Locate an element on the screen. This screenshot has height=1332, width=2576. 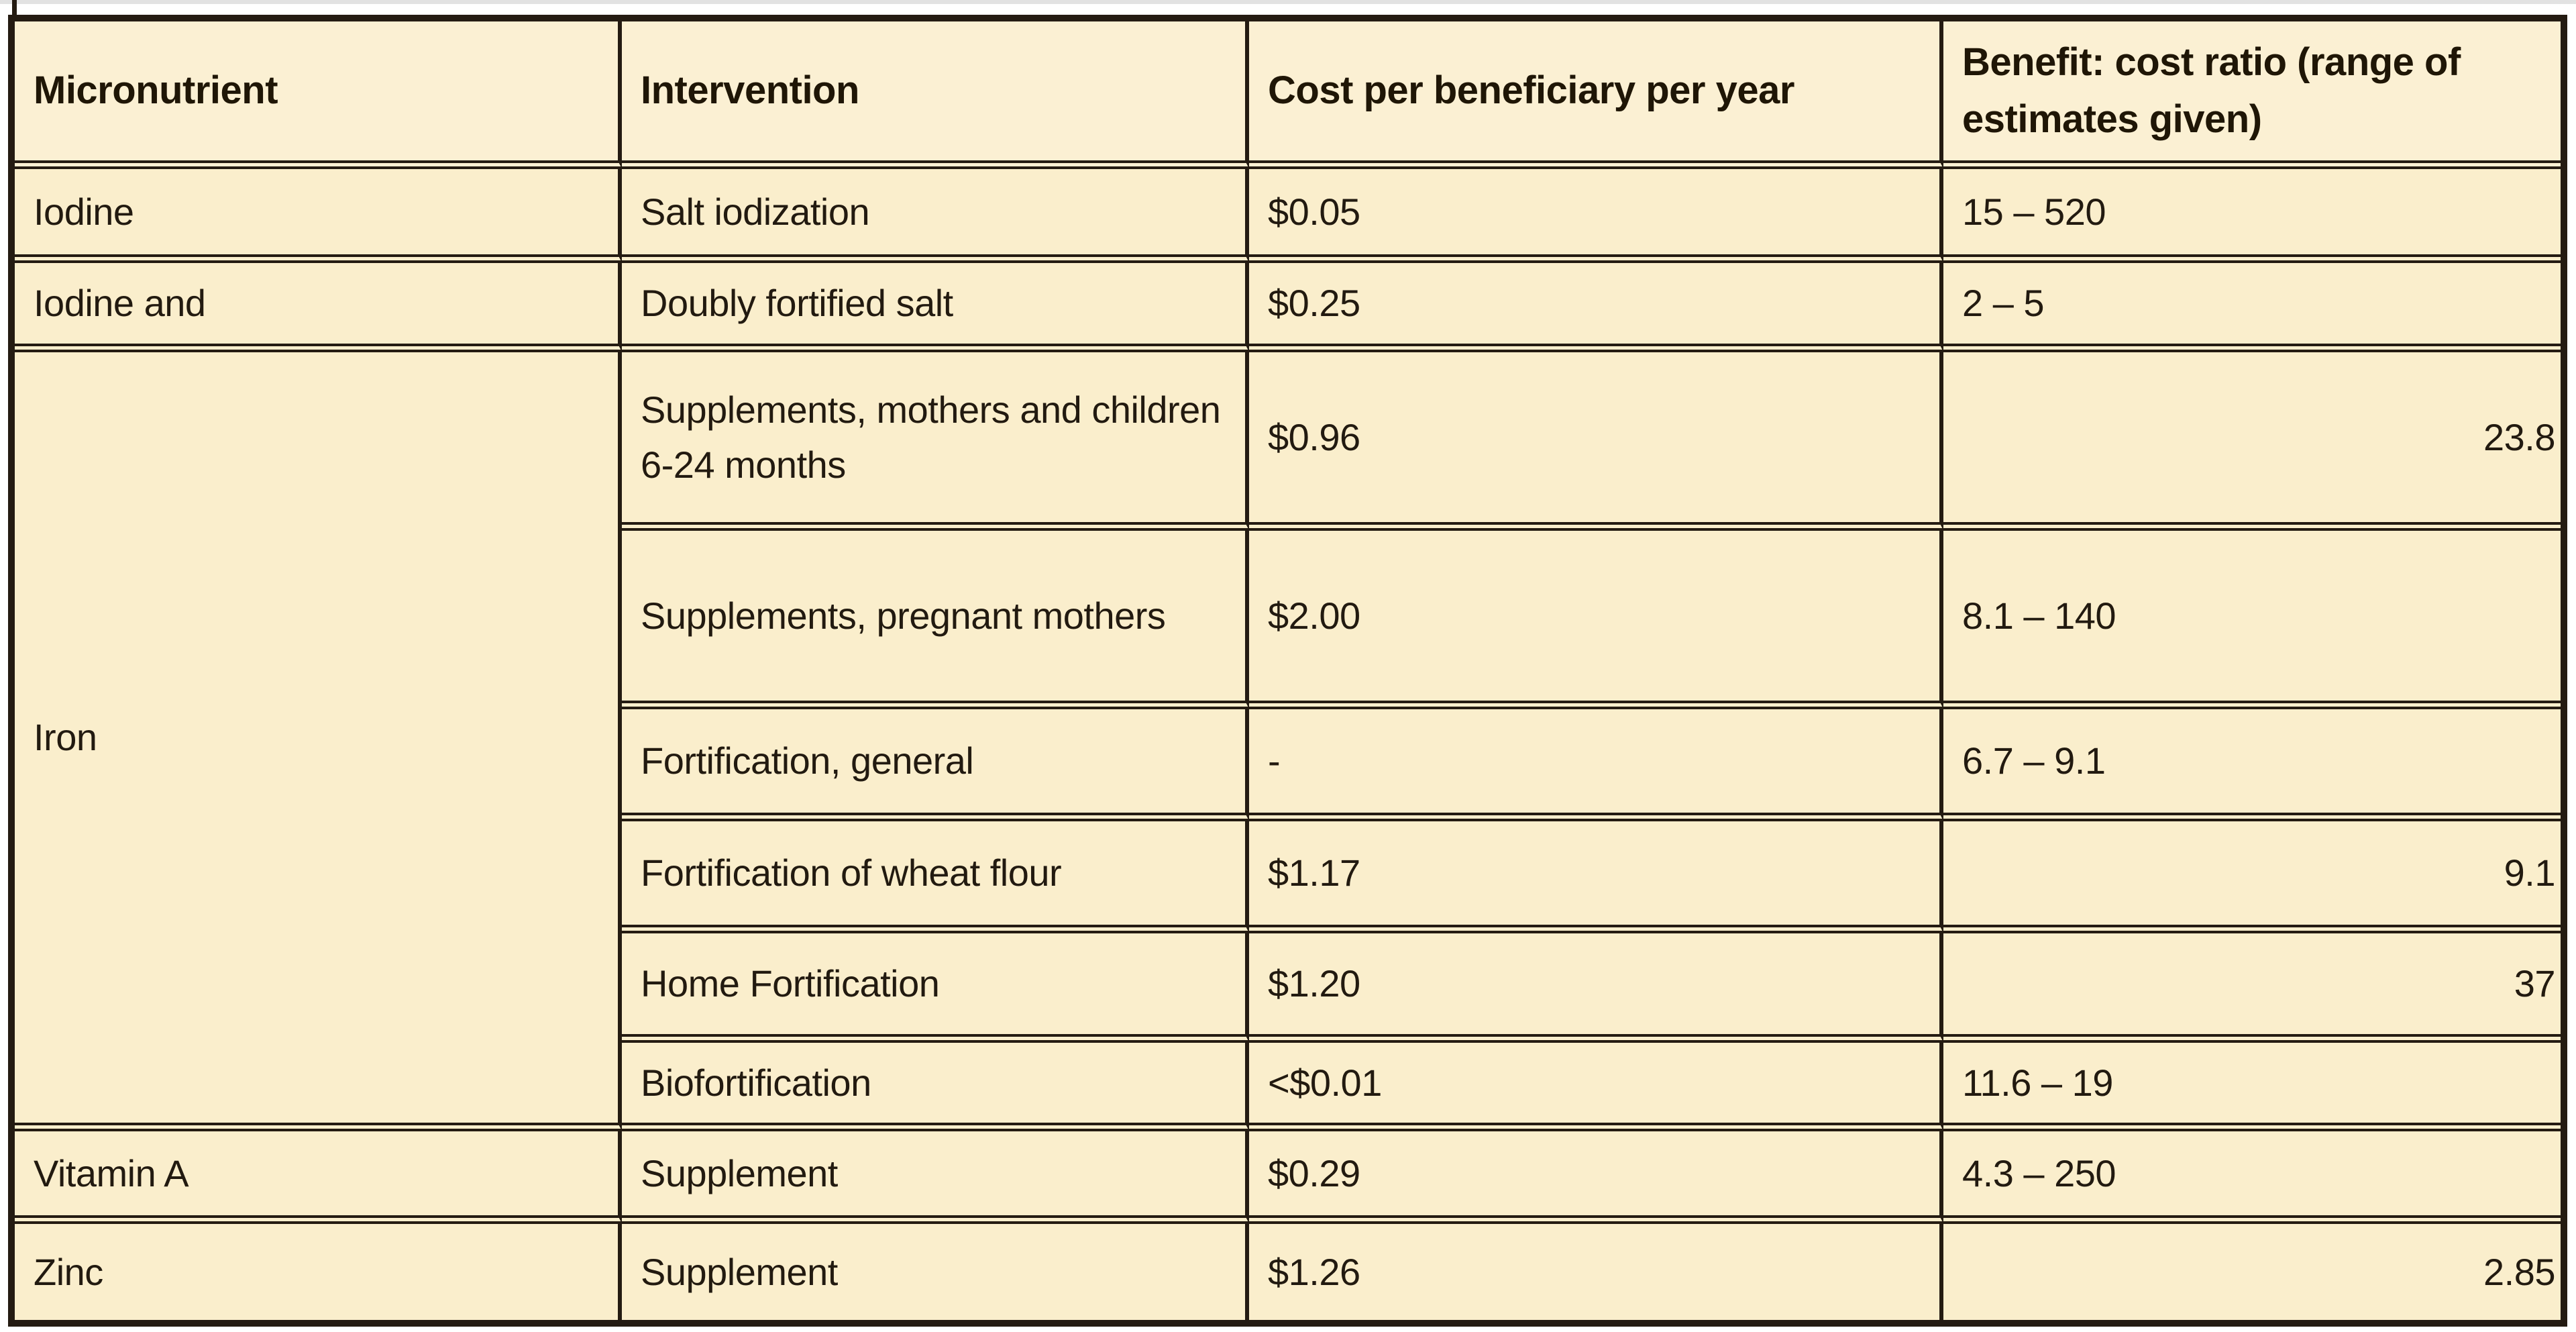
column-header-label: Micronutrient is located at coordinates (156, 91).